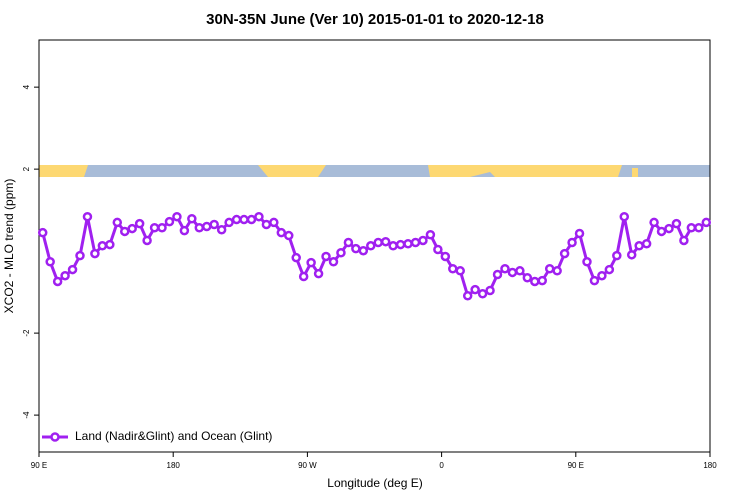  What do you see at coordinates (374, 171) in the screenshot?
I see `land-ocean-strip` at bounding box center [374, 171].